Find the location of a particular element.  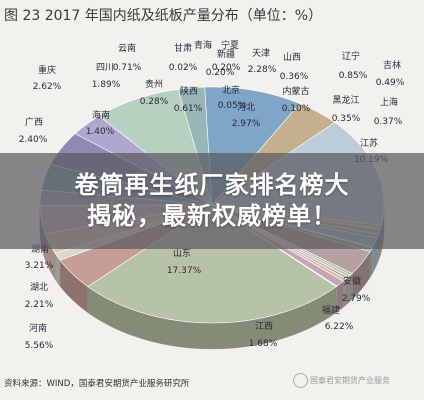

slice-label-50: 6.22% is located at coordinates (339, 327).